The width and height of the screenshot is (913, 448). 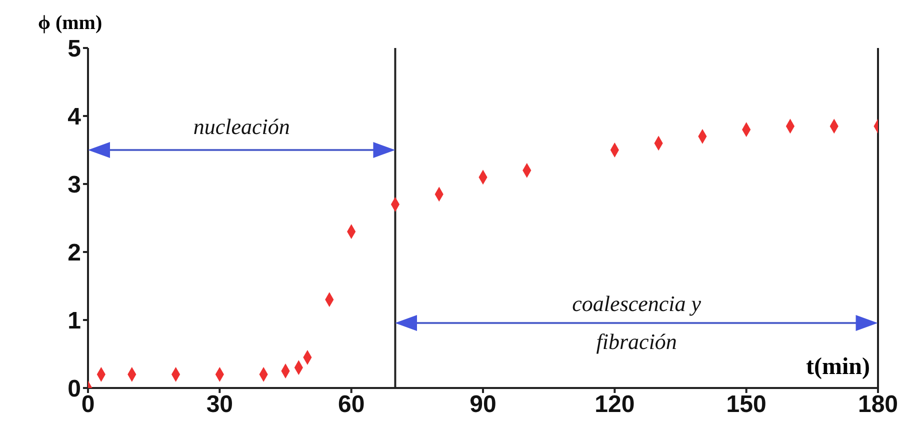 I want to click on x-axis-title: t(min), so click(x=838, y=367).